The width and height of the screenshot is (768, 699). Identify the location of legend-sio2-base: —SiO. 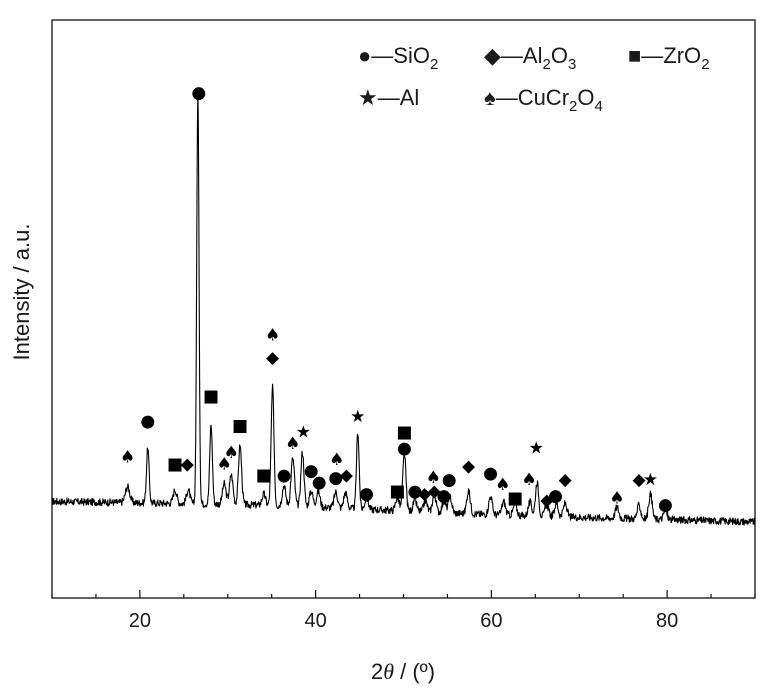
(400, 55).